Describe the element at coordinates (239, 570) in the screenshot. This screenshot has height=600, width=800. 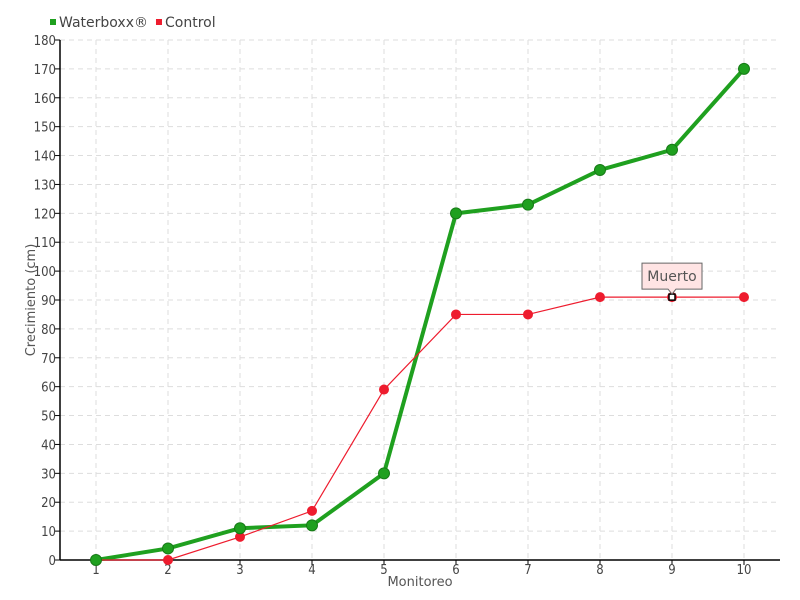
I see `x-tick-label: 3` at that location.